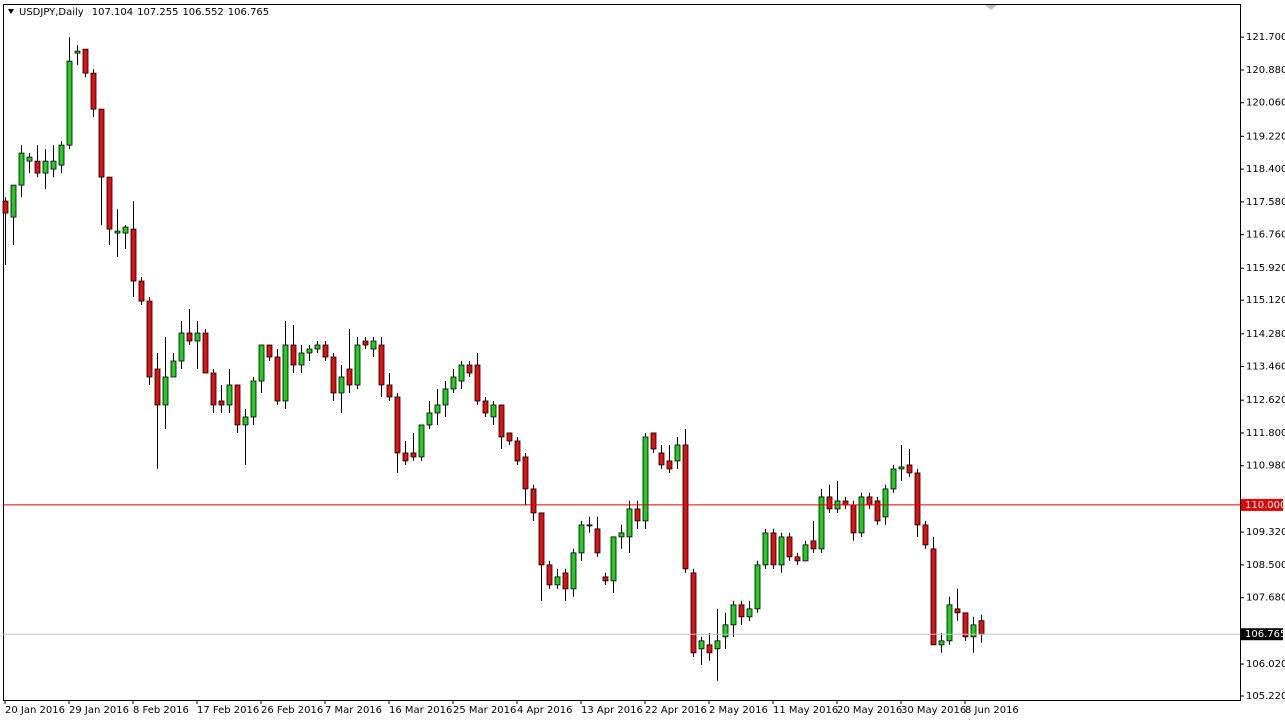  Describe the element at coordinates (99, 710) in the screenshot. I see `x-tick-label: 29 Jan 2016` at that location.